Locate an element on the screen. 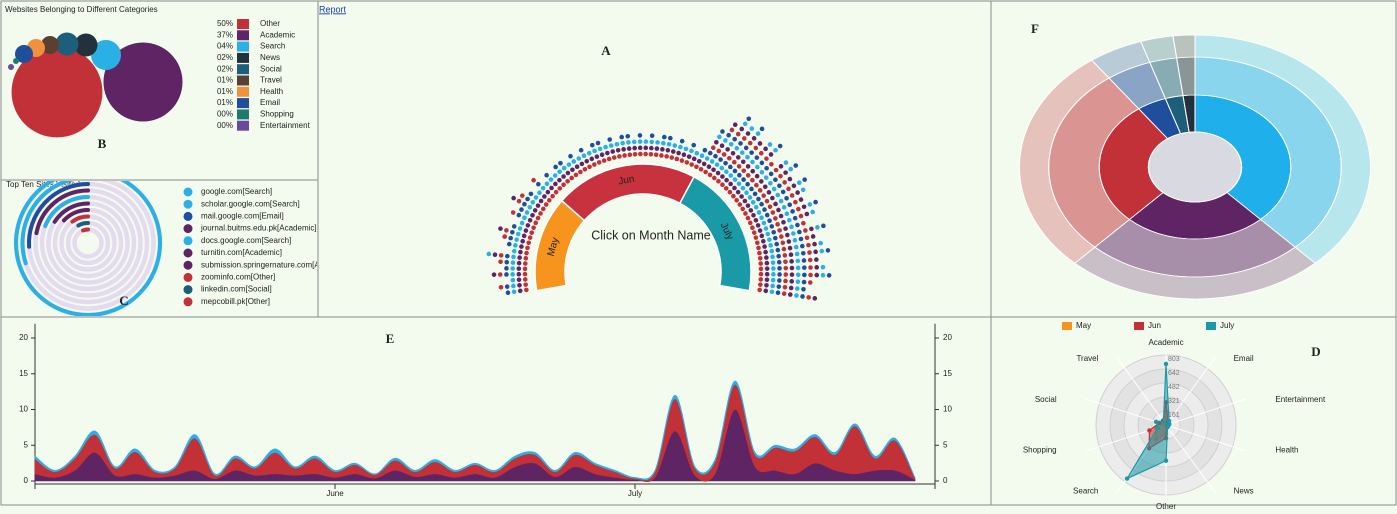 The height and width of the screenshot is (514, 1397). month-segment is located at coordinates (715, 233).